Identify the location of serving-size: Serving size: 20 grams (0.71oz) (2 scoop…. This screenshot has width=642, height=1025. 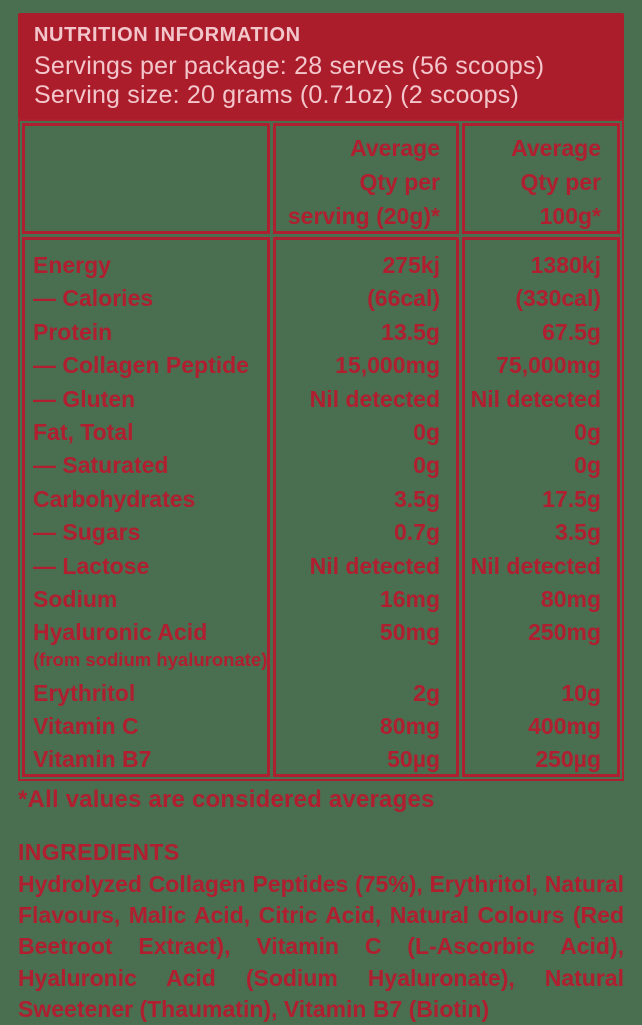
(276, 95).